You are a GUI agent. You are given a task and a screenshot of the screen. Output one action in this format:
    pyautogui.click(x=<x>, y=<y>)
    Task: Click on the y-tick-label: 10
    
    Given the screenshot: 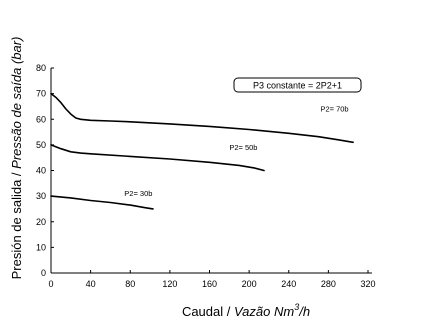 What is the action you would take?
    pyautogui.click(x=41, y=247)
    